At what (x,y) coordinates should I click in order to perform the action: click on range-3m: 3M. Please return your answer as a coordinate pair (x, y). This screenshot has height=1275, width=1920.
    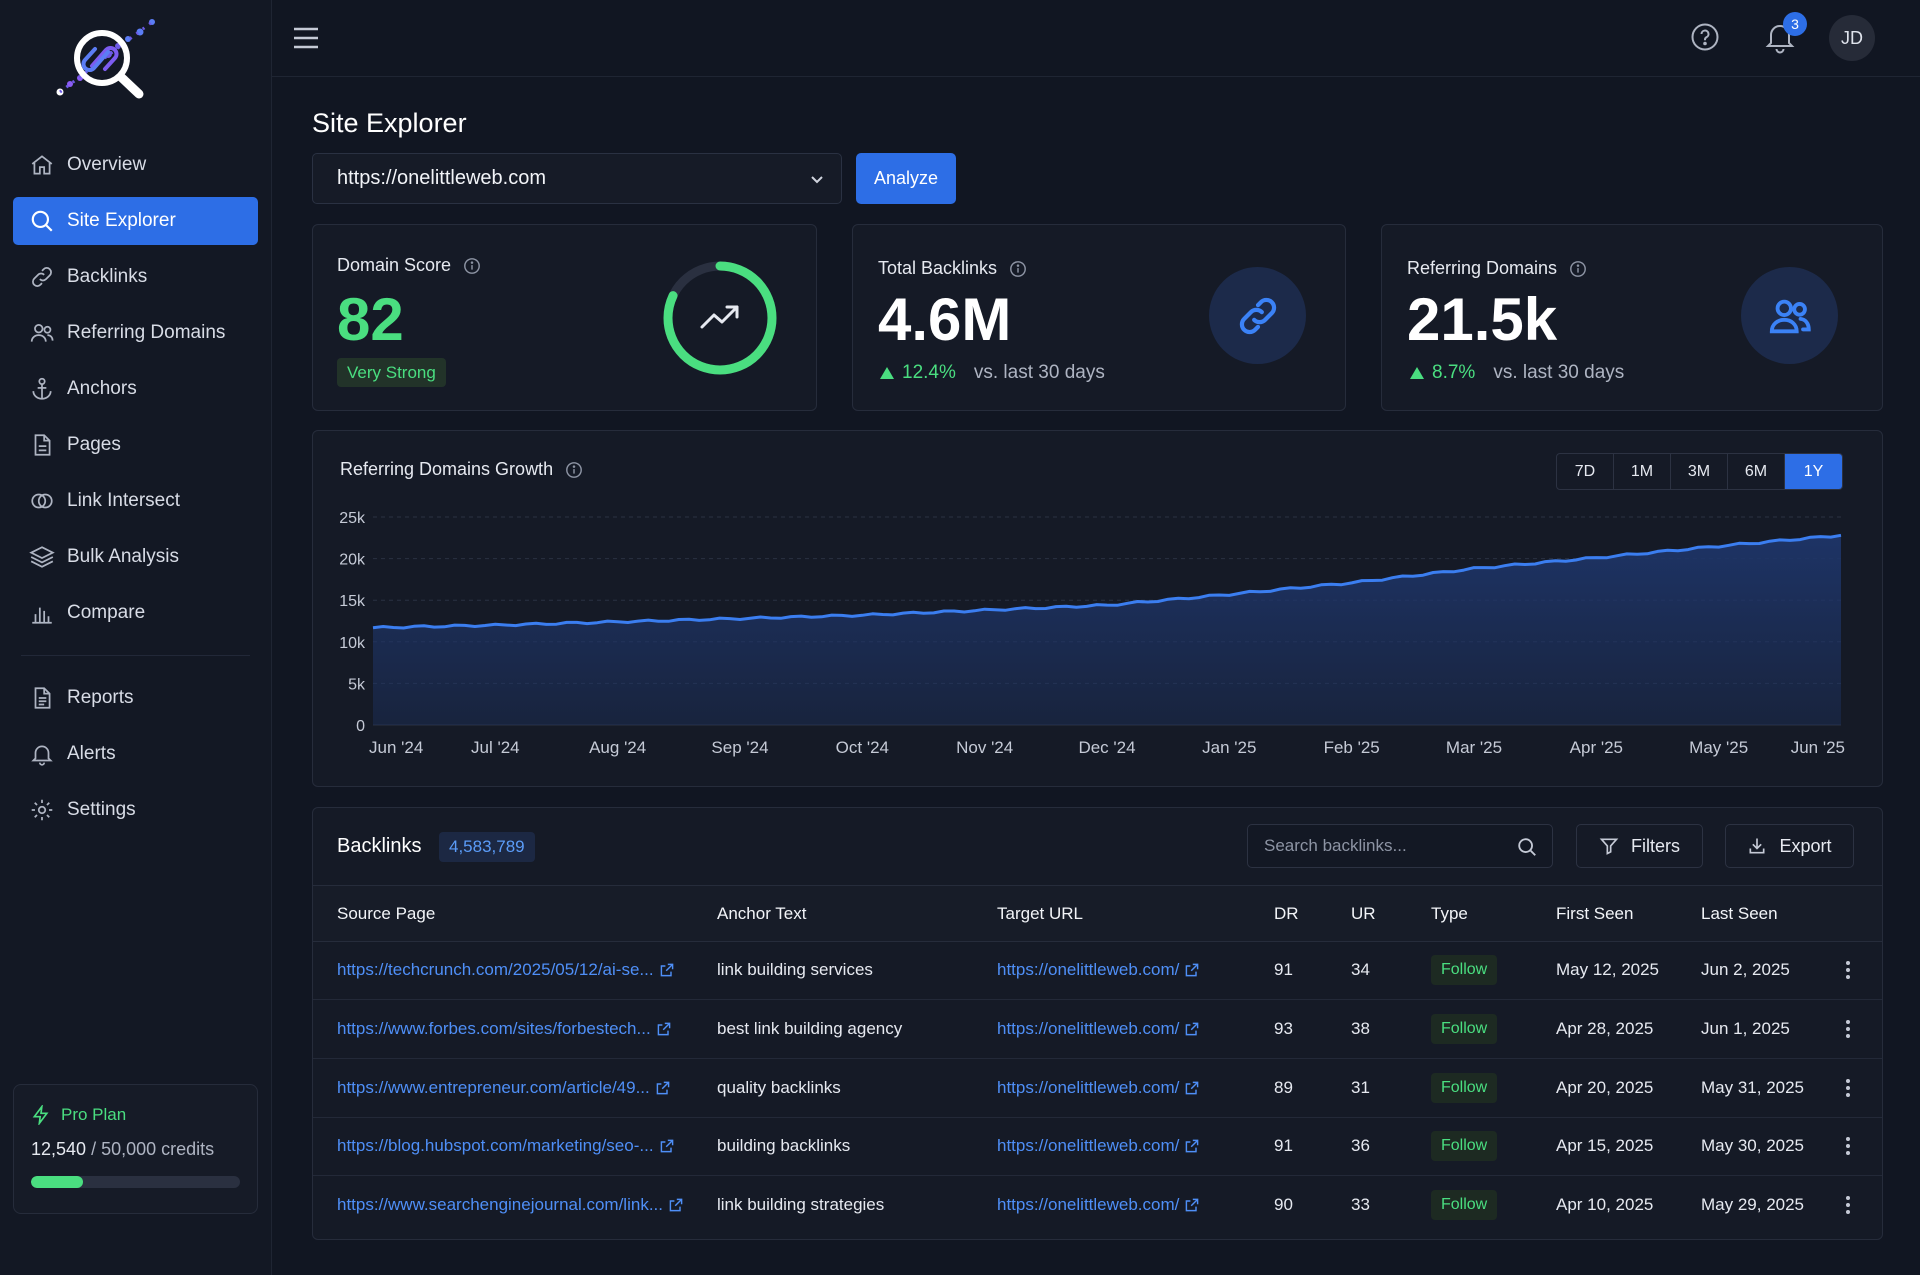
    Looking at the image, I should click on (1699, 471).